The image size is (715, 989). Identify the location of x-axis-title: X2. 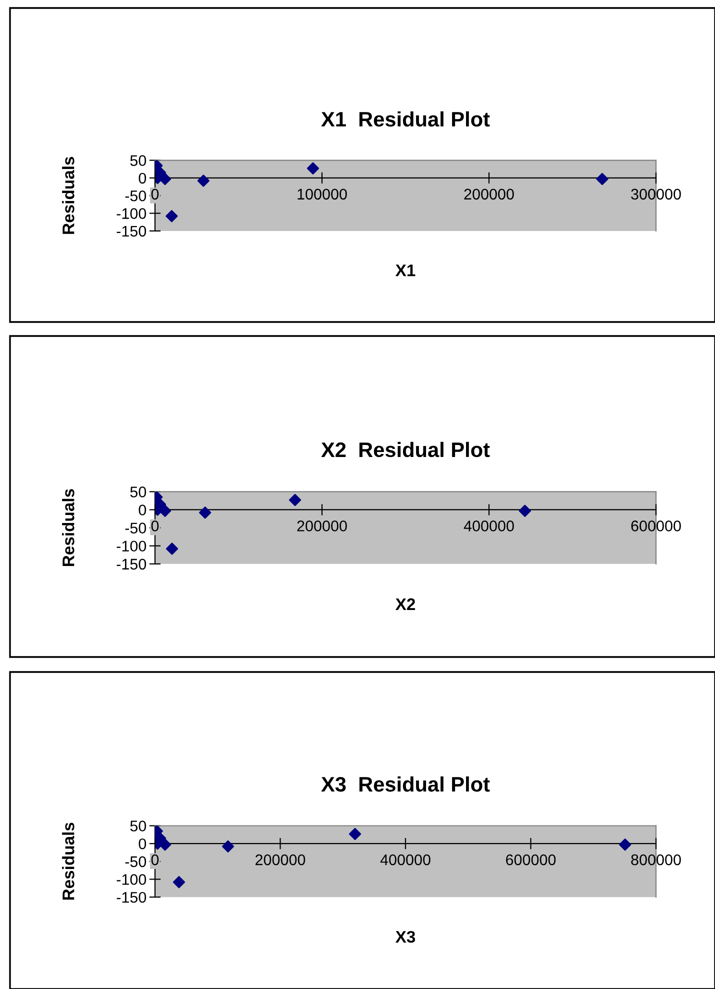
(405, 604).